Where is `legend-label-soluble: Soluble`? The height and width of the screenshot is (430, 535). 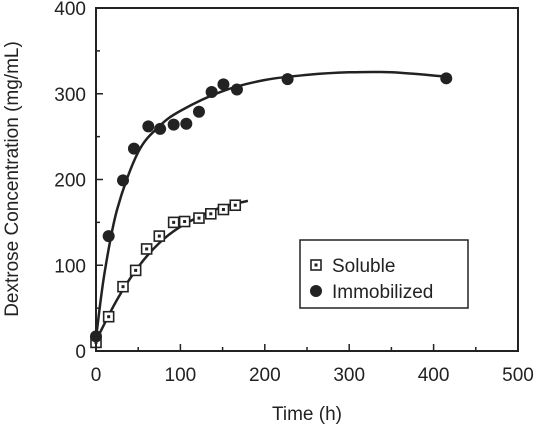
legend-label-soluble: Soluble is located at coordinates (363, 266).